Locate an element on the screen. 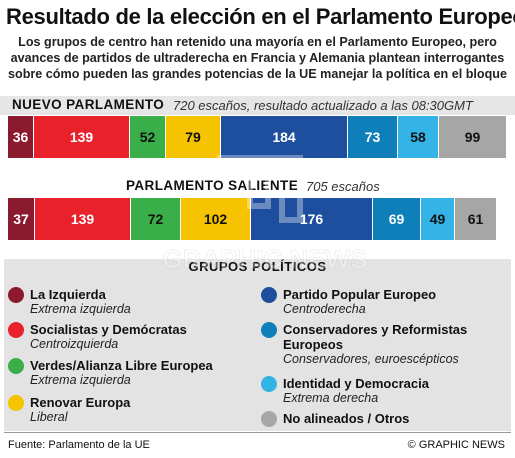 Image resolution: width=515 pixels, height=458 pixels. outgoing-parliament-bar: 37 139 72 102 176 69 49 61 is located at coordinates (252, 219).